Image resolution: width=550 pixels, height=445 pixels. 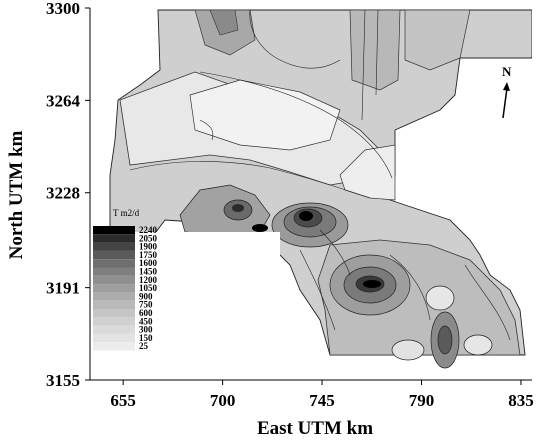 I want to click on legend-label: 1200, so click(x=148, y=280).